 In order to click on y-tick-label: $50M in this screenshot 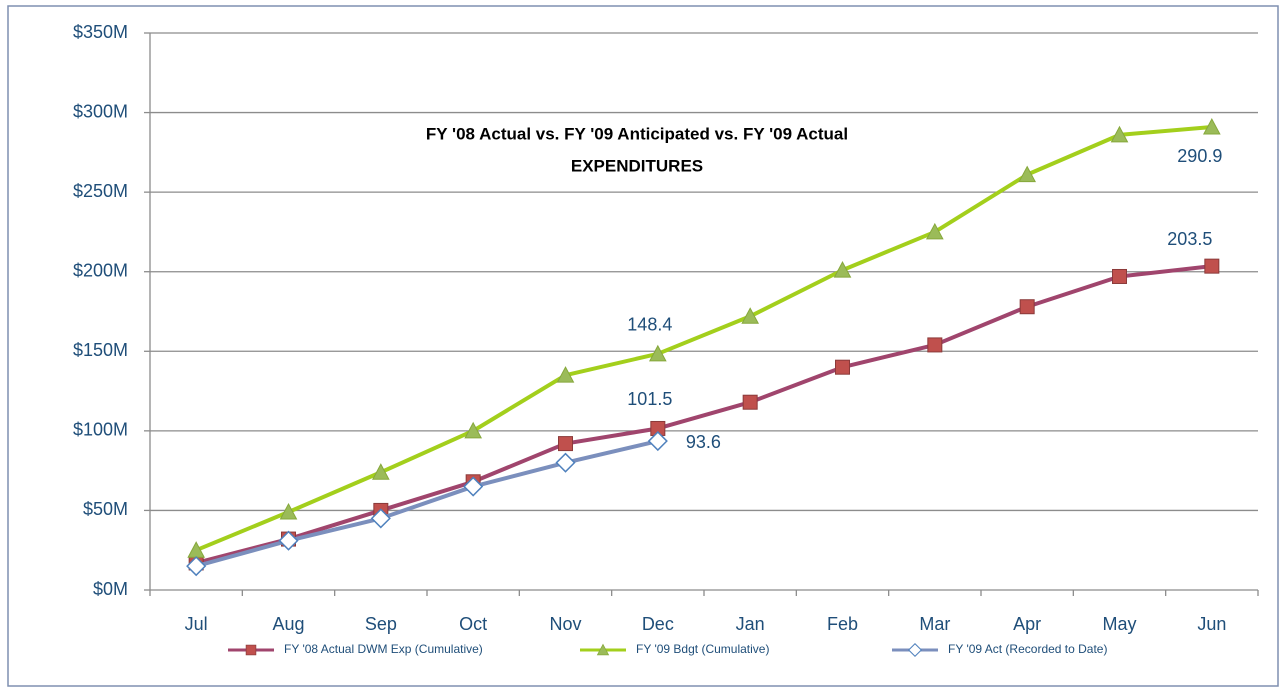, I will do `click(105, 509)`.